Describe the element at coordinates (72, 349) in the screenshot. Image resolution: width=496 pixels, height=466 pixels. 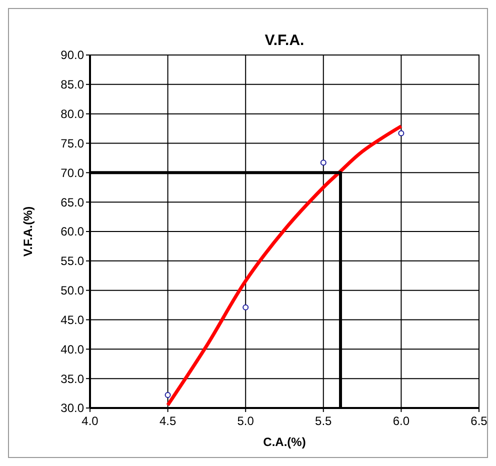
I see `y-tick-label: 40.0` at that location.